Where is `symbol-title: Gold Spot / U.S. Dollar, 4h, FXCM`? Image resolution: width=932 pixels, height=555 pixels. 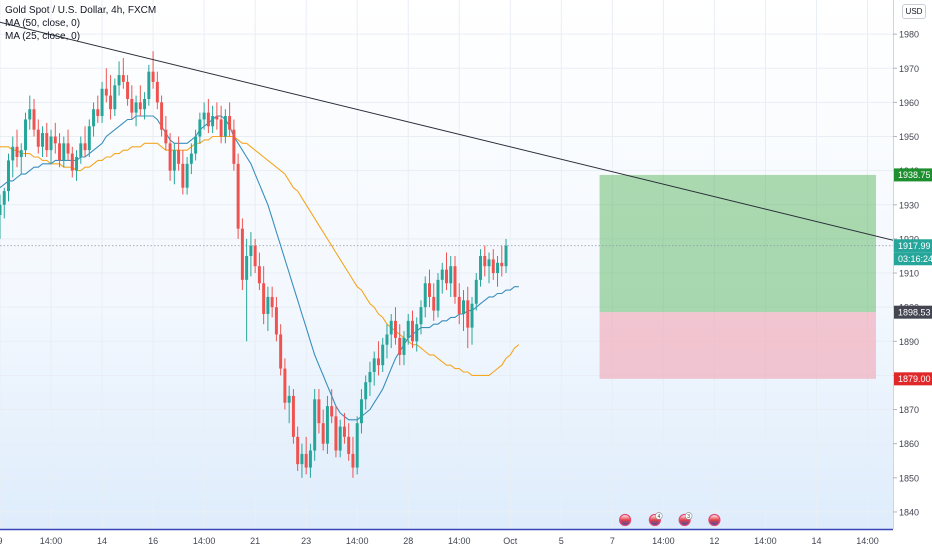 symbol-title: Gold Spot / U.S. Dollar, 4h, FXCM is located at coordinates (81, 10).